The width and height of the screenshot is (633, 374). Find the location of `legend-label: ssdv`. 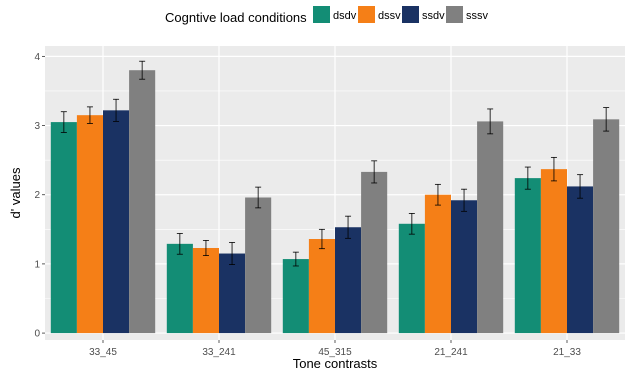

legend-label: ssdv is located at coordinates (433, 16).